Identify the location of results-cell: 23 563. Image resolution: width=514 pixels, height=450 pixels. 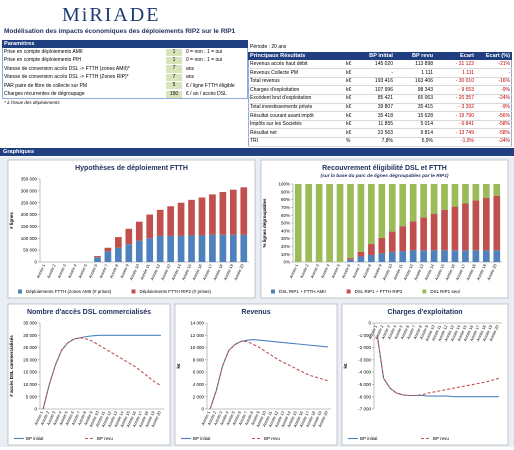
(385, 132).